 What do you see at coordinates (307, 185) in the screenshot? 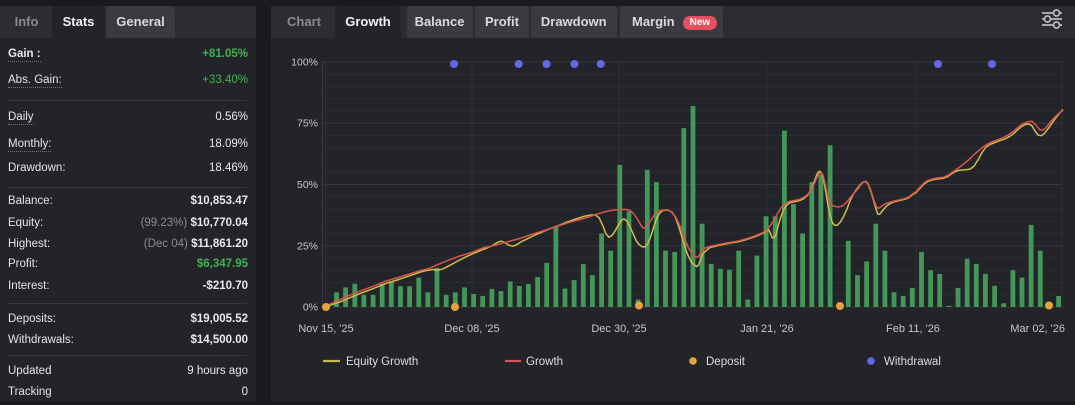
I see `svg-text: 50%` at bounding box center [307, 185].